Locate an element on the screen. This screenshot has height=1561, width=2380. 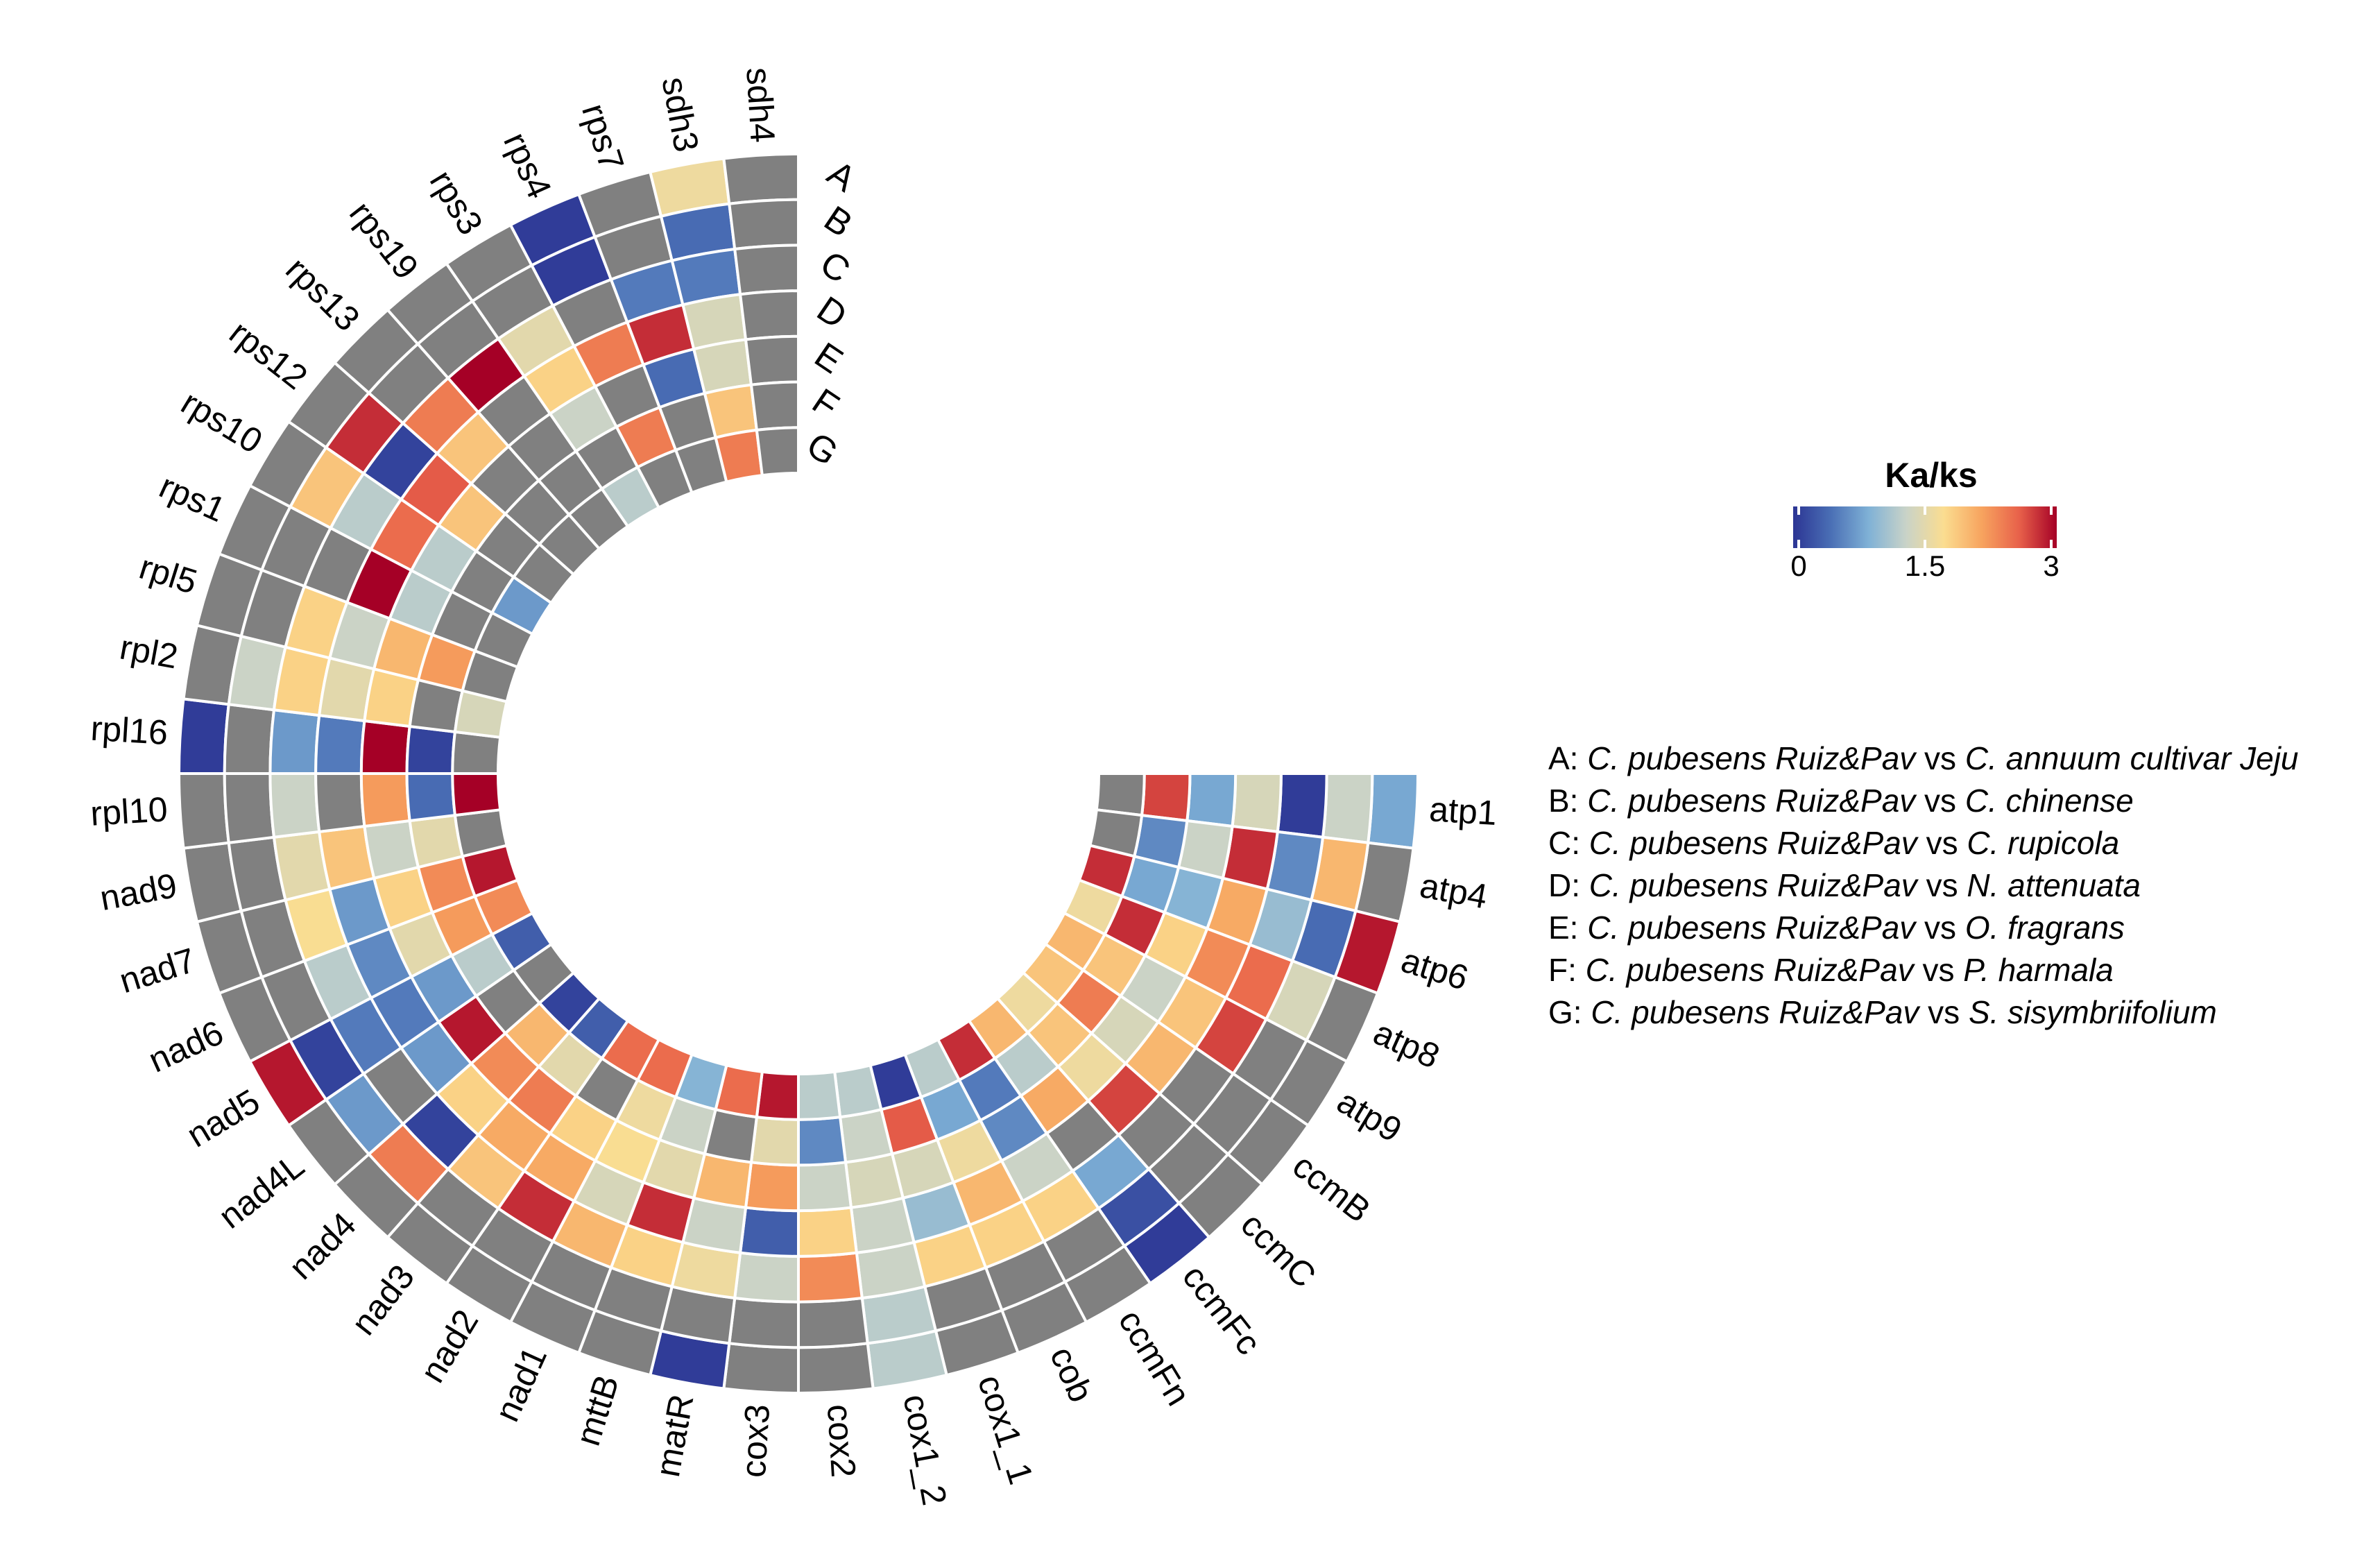
cell-atp1-G is located at coordinates (1120, 795).